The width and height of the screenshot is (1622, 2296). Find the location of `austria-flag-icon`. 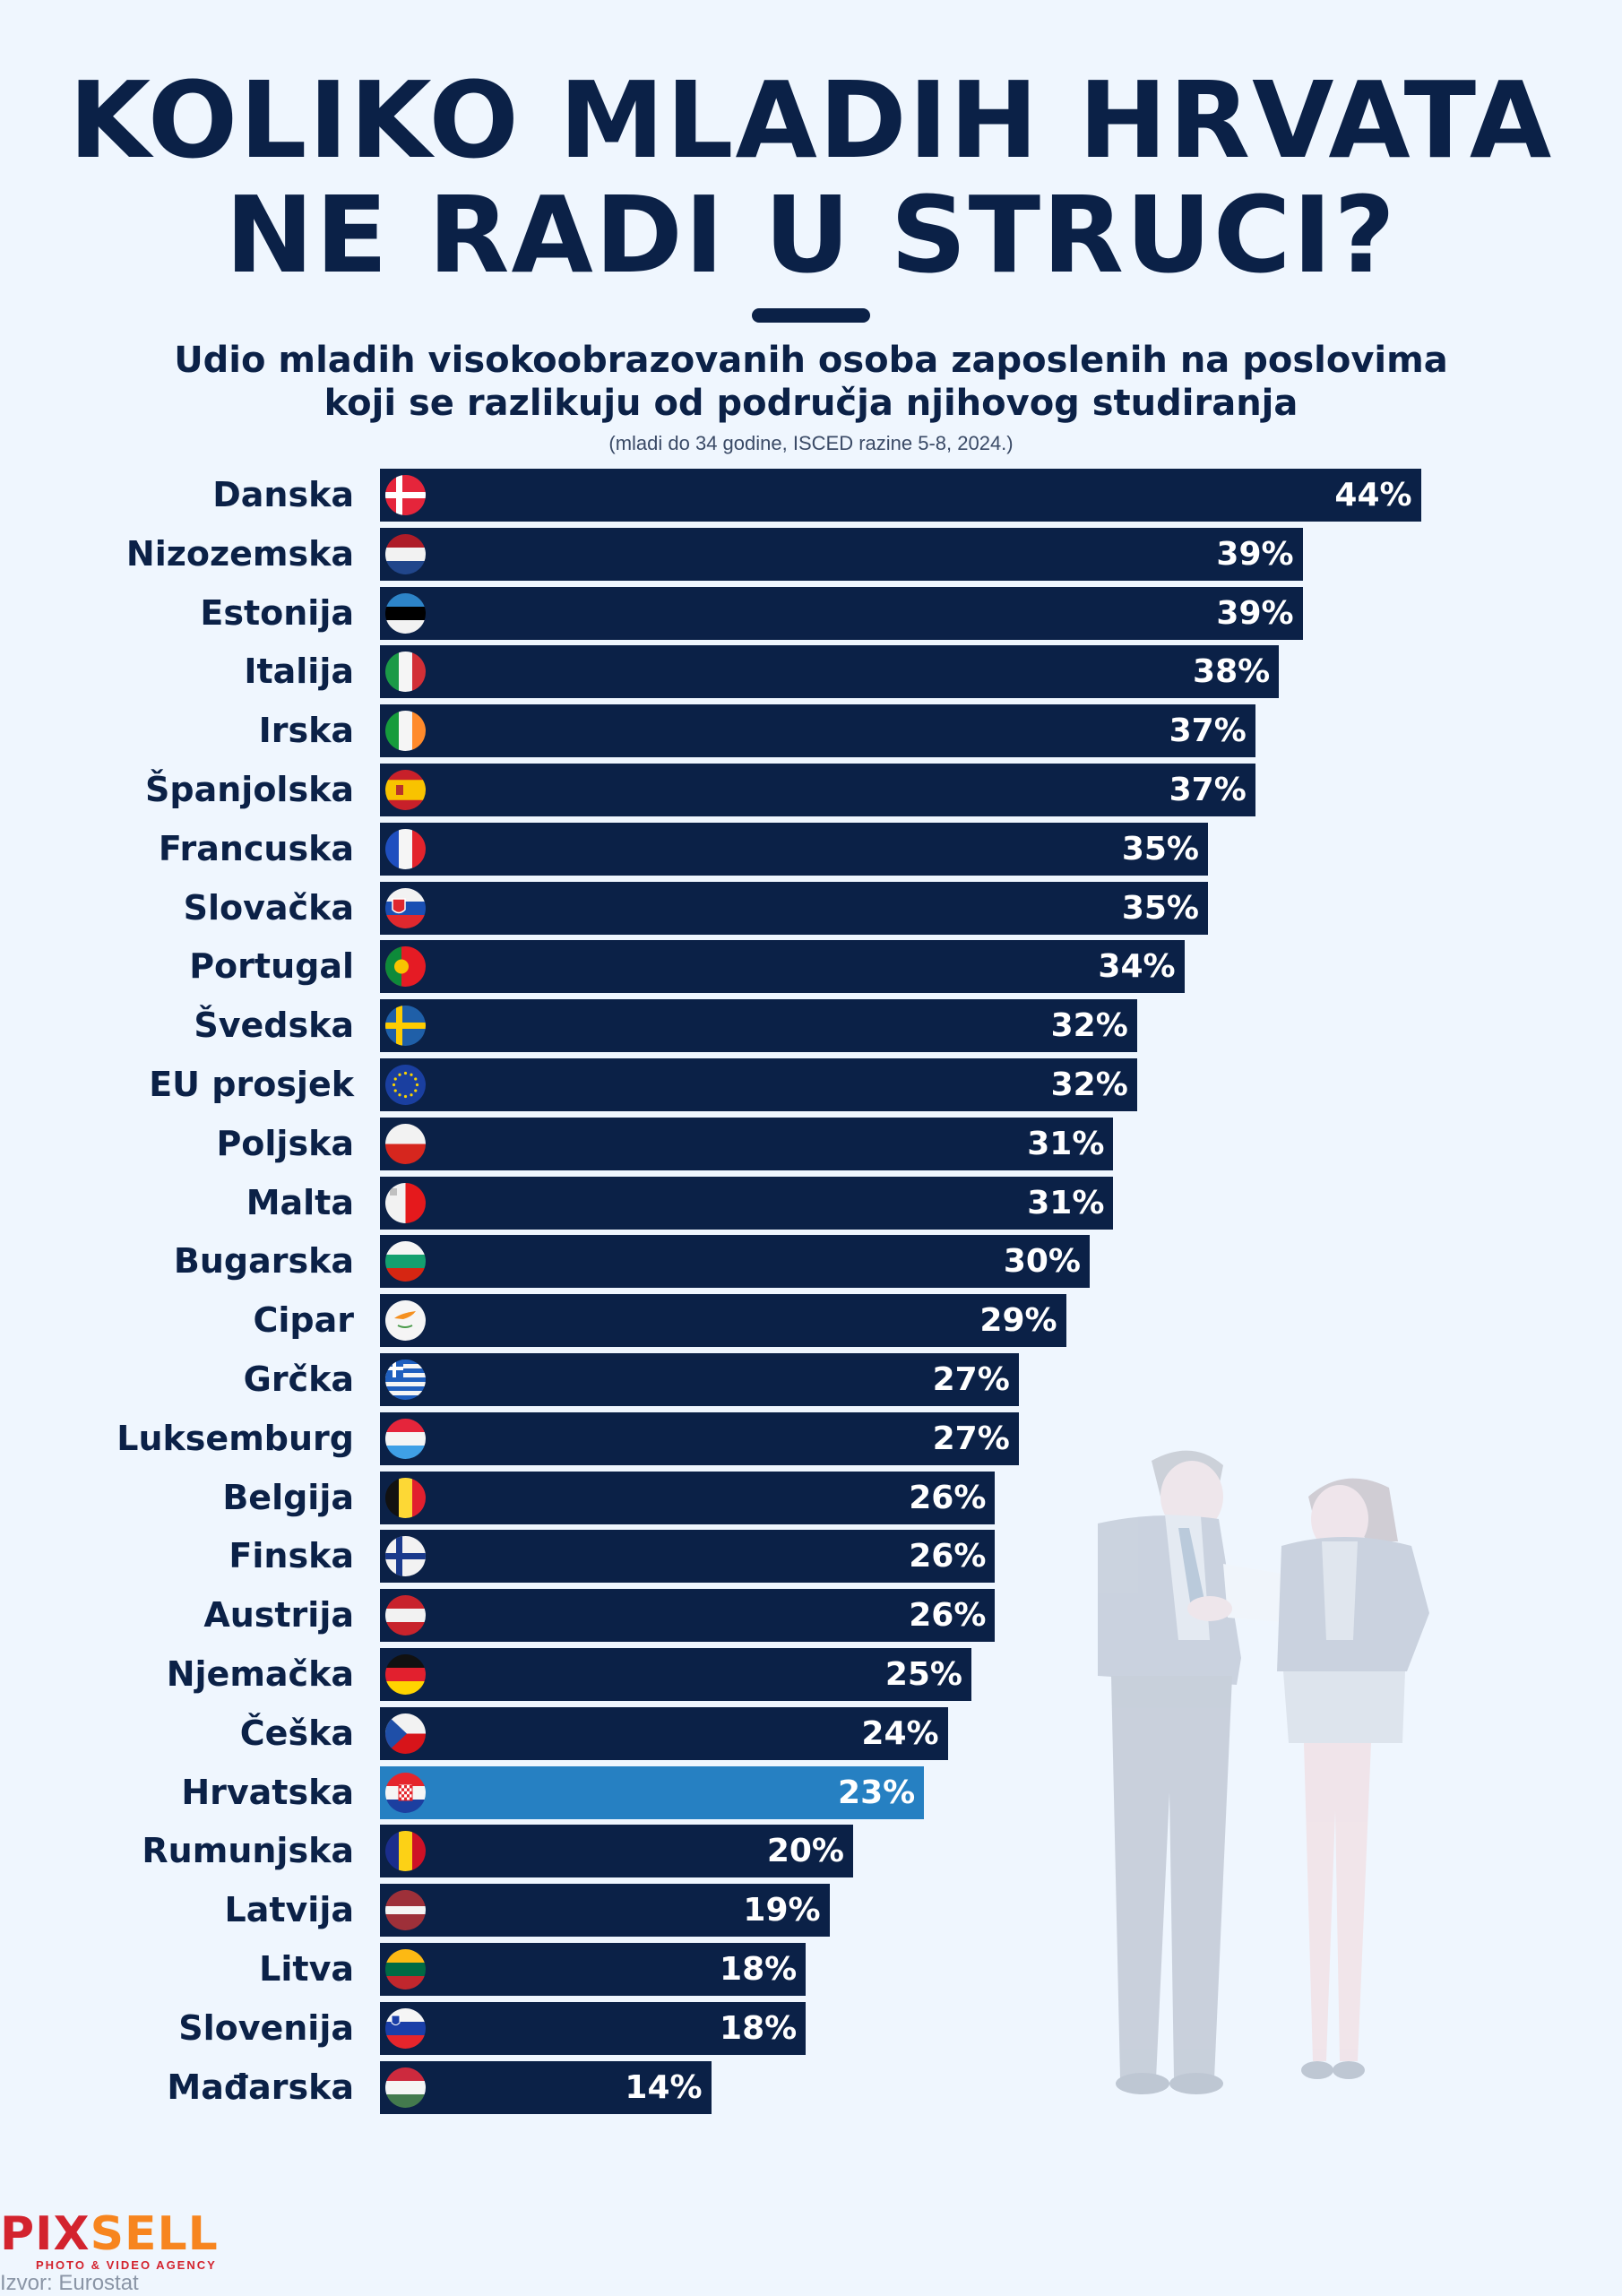

austria-flag-icon is located at coordinates (406, 1616).